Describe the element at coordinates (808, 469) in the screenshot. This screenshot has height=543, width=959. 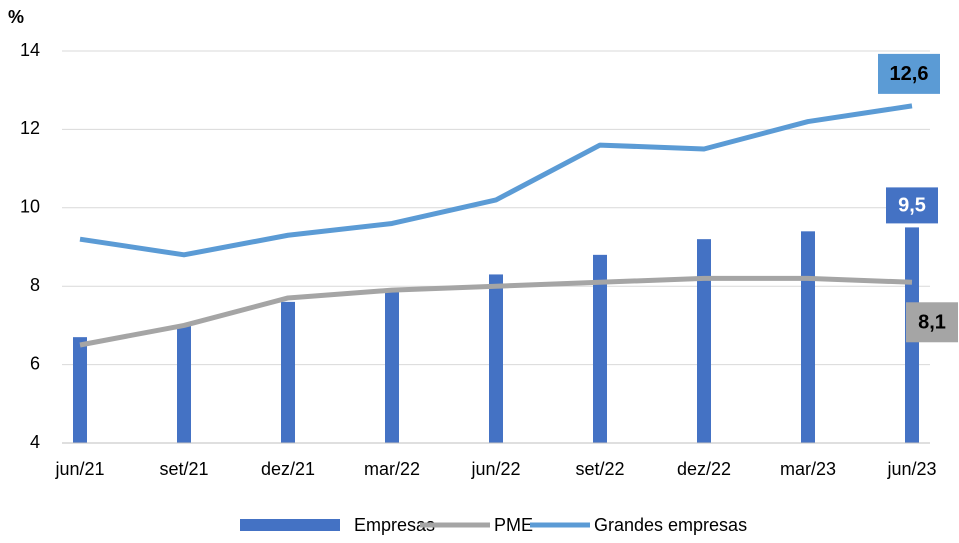
I see `x-tick-label: mar/23` at that location.